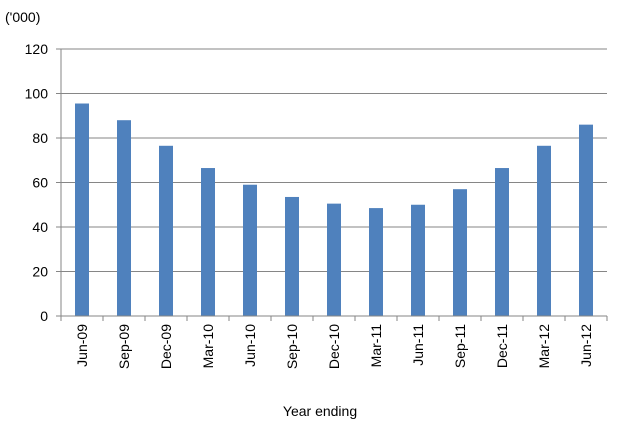  I want to click on x-tick-label: Mar-11, so click(376, 346).